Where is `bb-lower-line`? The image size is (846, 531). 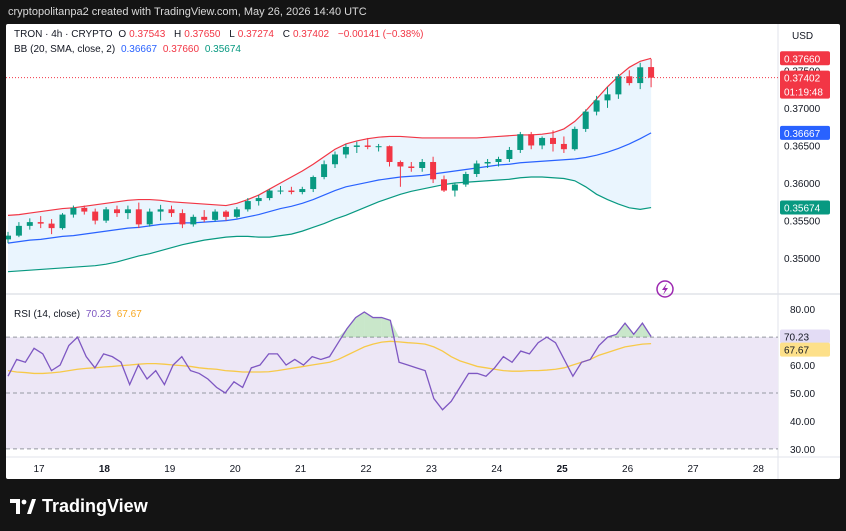
bb-lower-line is located at coordinates (329, 224).